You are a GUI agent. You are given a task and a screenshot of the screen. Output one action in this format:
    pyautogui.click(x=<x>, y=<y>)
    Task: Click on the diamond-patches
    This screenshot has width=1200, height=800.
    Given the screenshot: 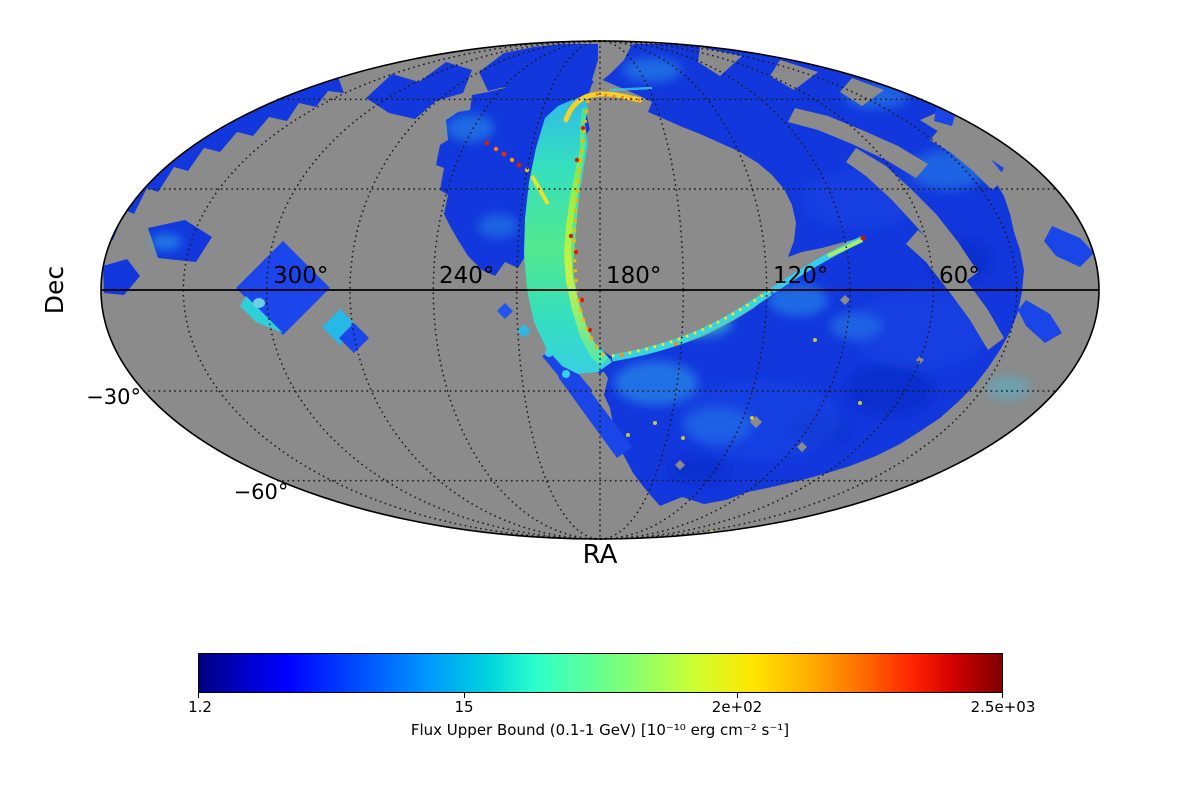 What is the action you would take?
    pyautogui.click(x=383, y=297)
    